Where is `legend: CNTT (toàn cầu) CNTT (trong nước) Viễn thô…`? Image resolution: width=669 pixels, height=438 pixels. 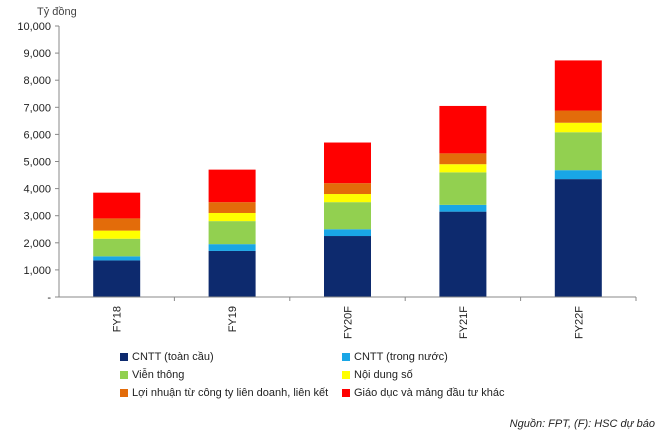
legend: CNTT (toàn cầu) CNTT (trong nước) Viễn thô… is located at coordinates (330, 374).